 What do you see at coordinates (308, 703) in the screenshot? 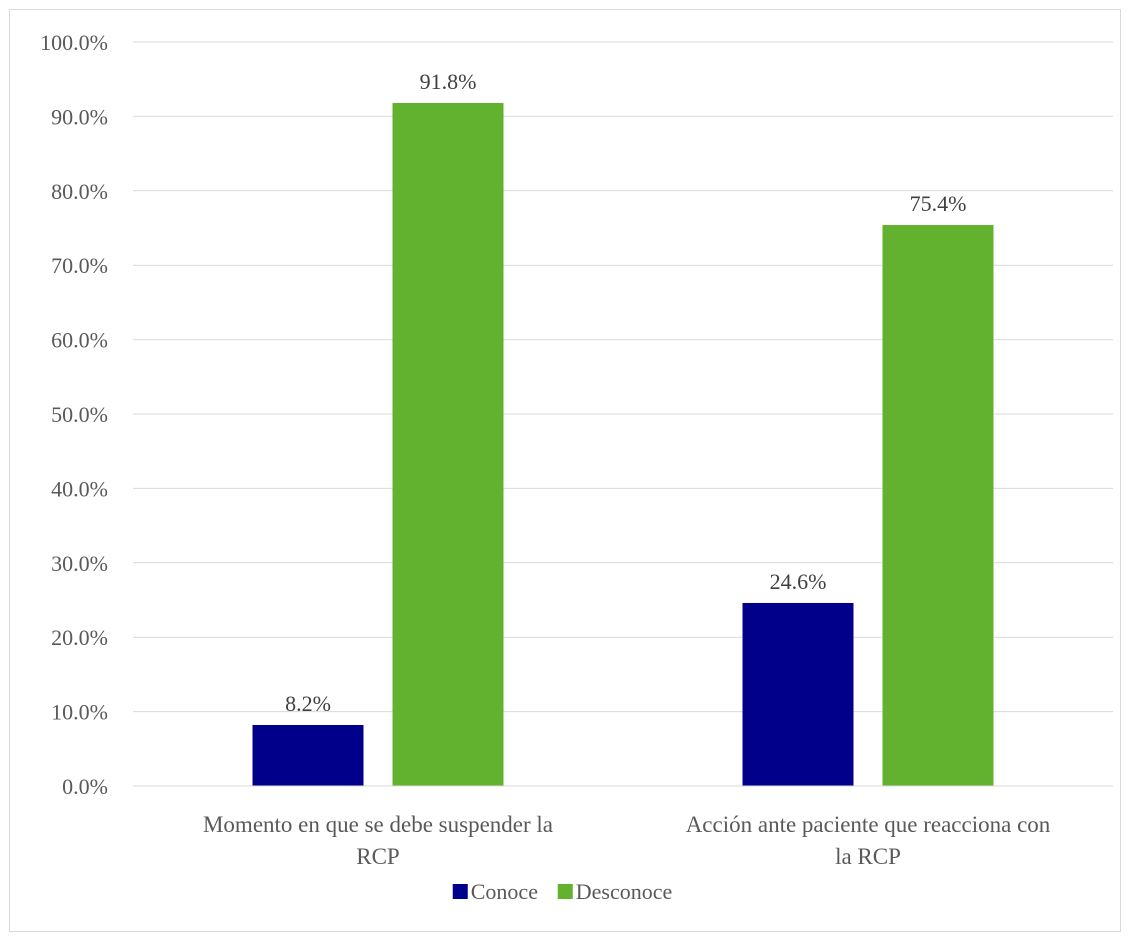
I see `data-label: 8.2%` at bounding box center [308, 703].